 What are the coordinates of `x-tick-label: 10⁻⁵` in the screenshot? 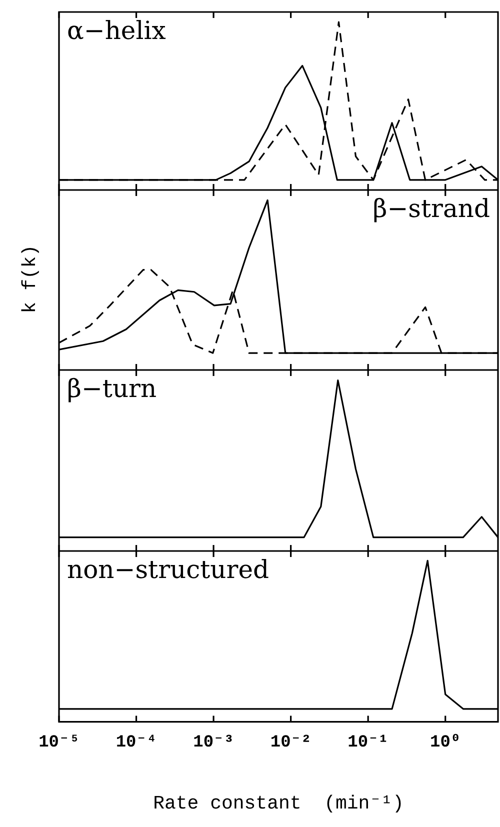 It's located at (59, 742).